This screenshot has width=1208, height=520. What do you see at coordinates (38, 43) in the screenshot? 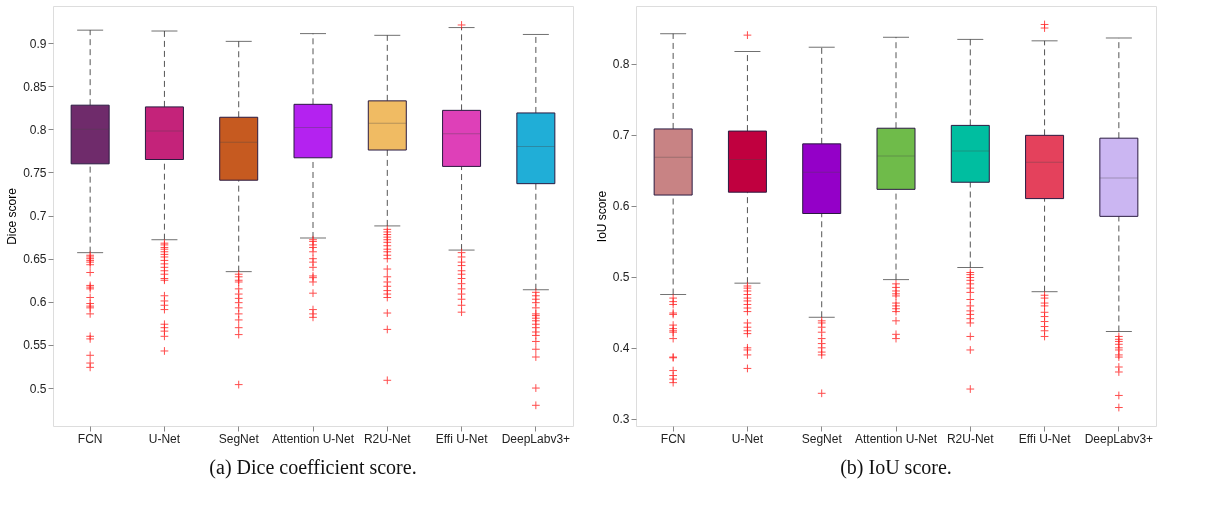
I see `y-tick-label: 0.9` at bounding box center [38, 43].